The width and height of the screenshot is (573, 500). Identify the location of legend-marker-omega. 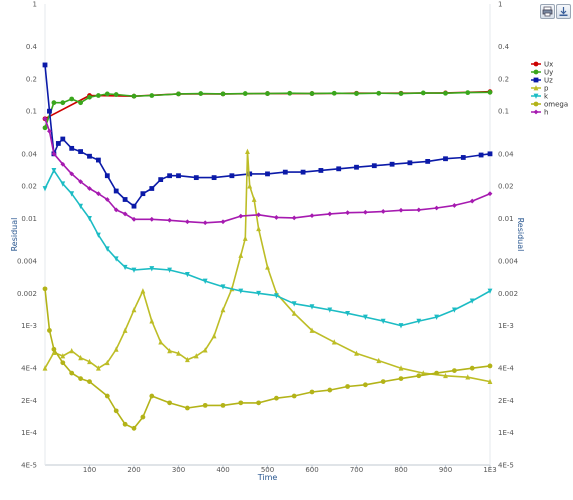
(536, 104).